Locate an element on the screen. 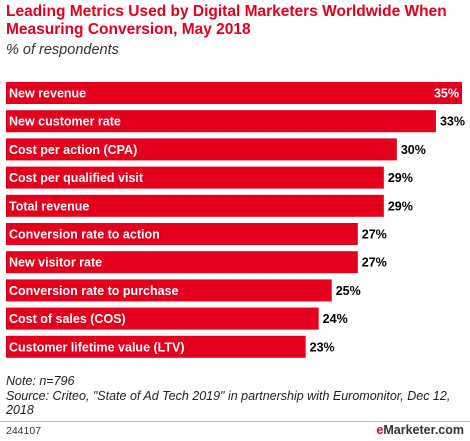 The height and width of the screenshot is (441, 470). brand-prefix: e is located at coordinates (380, 430).